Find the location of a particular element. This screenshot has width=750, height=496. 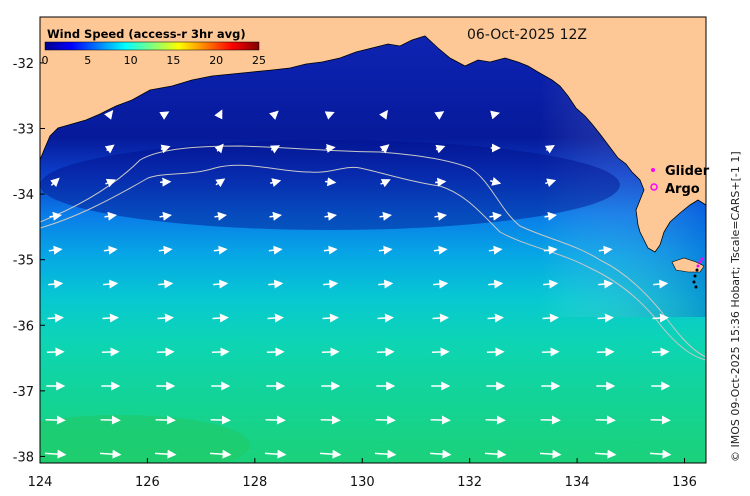

y-axis: -32 -33 -34 -35 -36 -37 -38 is located at coordinates (29, 261).